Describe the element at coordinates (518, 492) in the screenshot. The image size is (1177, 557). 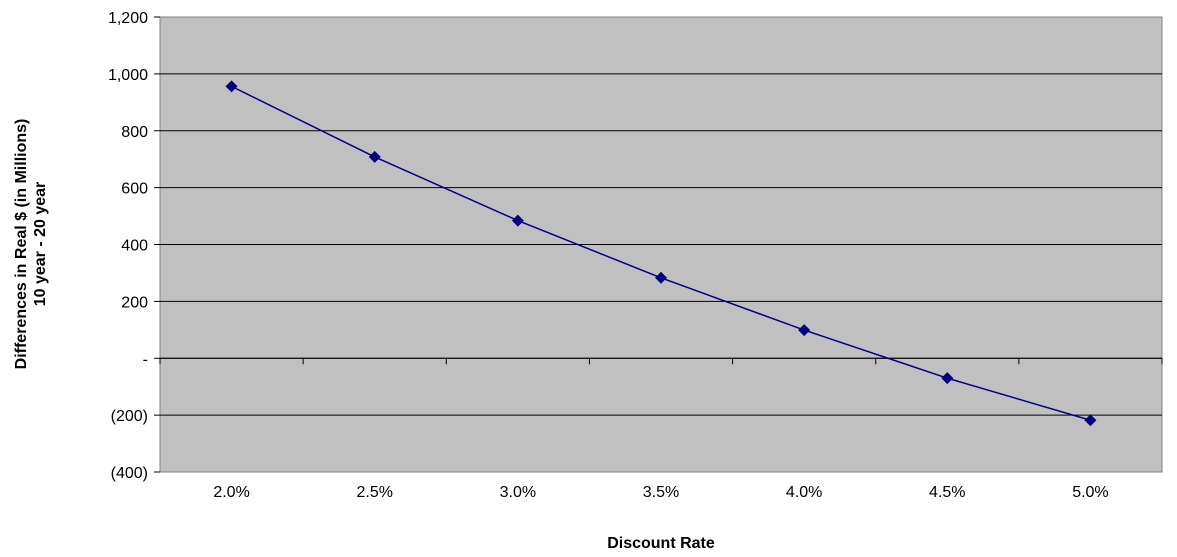
I see `x-tick-label: 3.0%` at that location.